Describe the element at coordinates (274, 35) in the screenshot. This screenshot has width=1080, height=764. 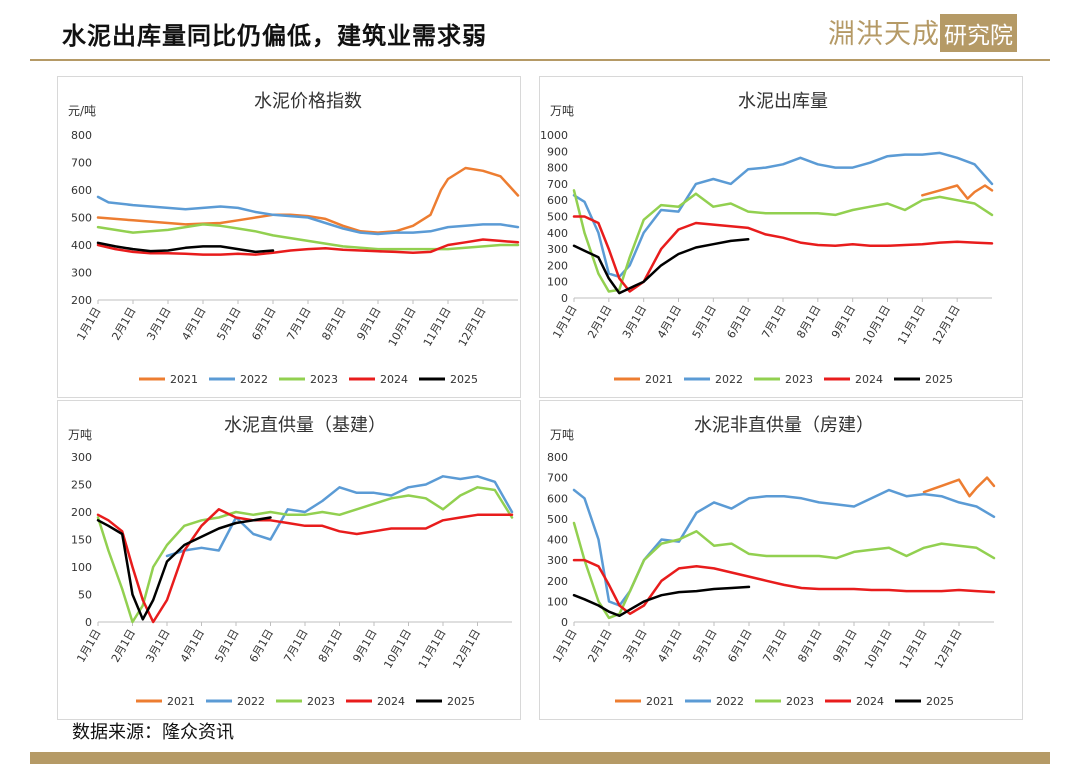
I see `page-title: 水泥出库量同比仍偏低，建筑业需求弱` at that location.